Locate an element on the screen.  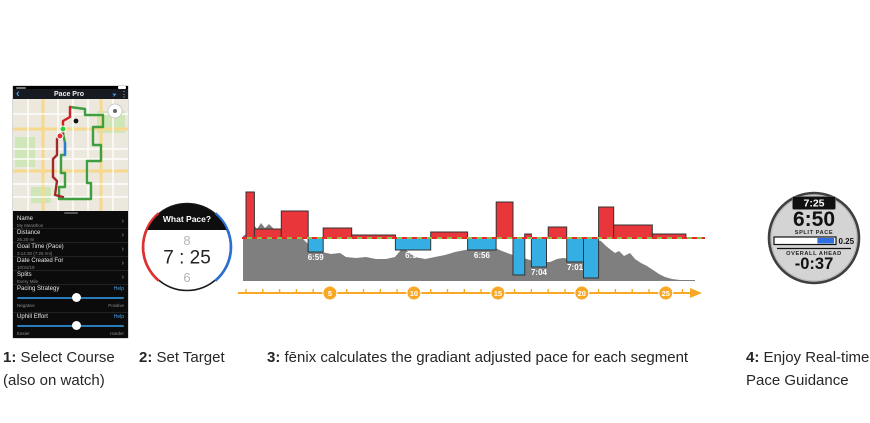
course-map is located at coordinates (70, 155).